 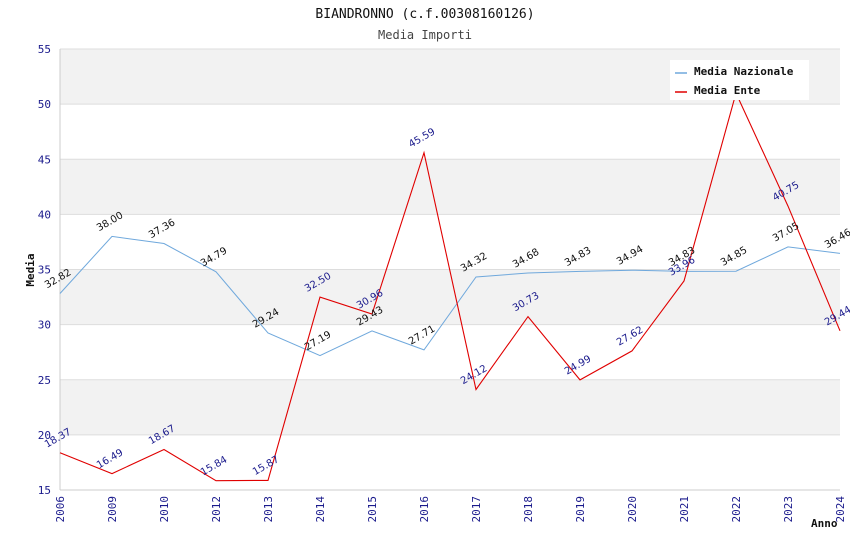 I want to click on y-axis-title: Media, so click(x=30, y=269).